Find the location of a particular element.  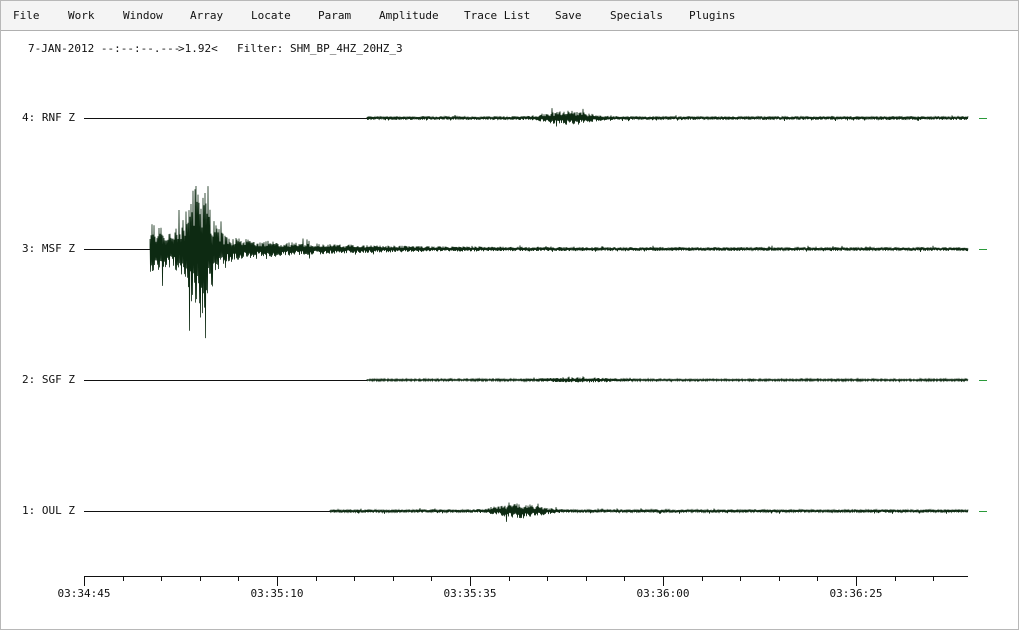

menu-item: Window is located at coordinates (143, 15).